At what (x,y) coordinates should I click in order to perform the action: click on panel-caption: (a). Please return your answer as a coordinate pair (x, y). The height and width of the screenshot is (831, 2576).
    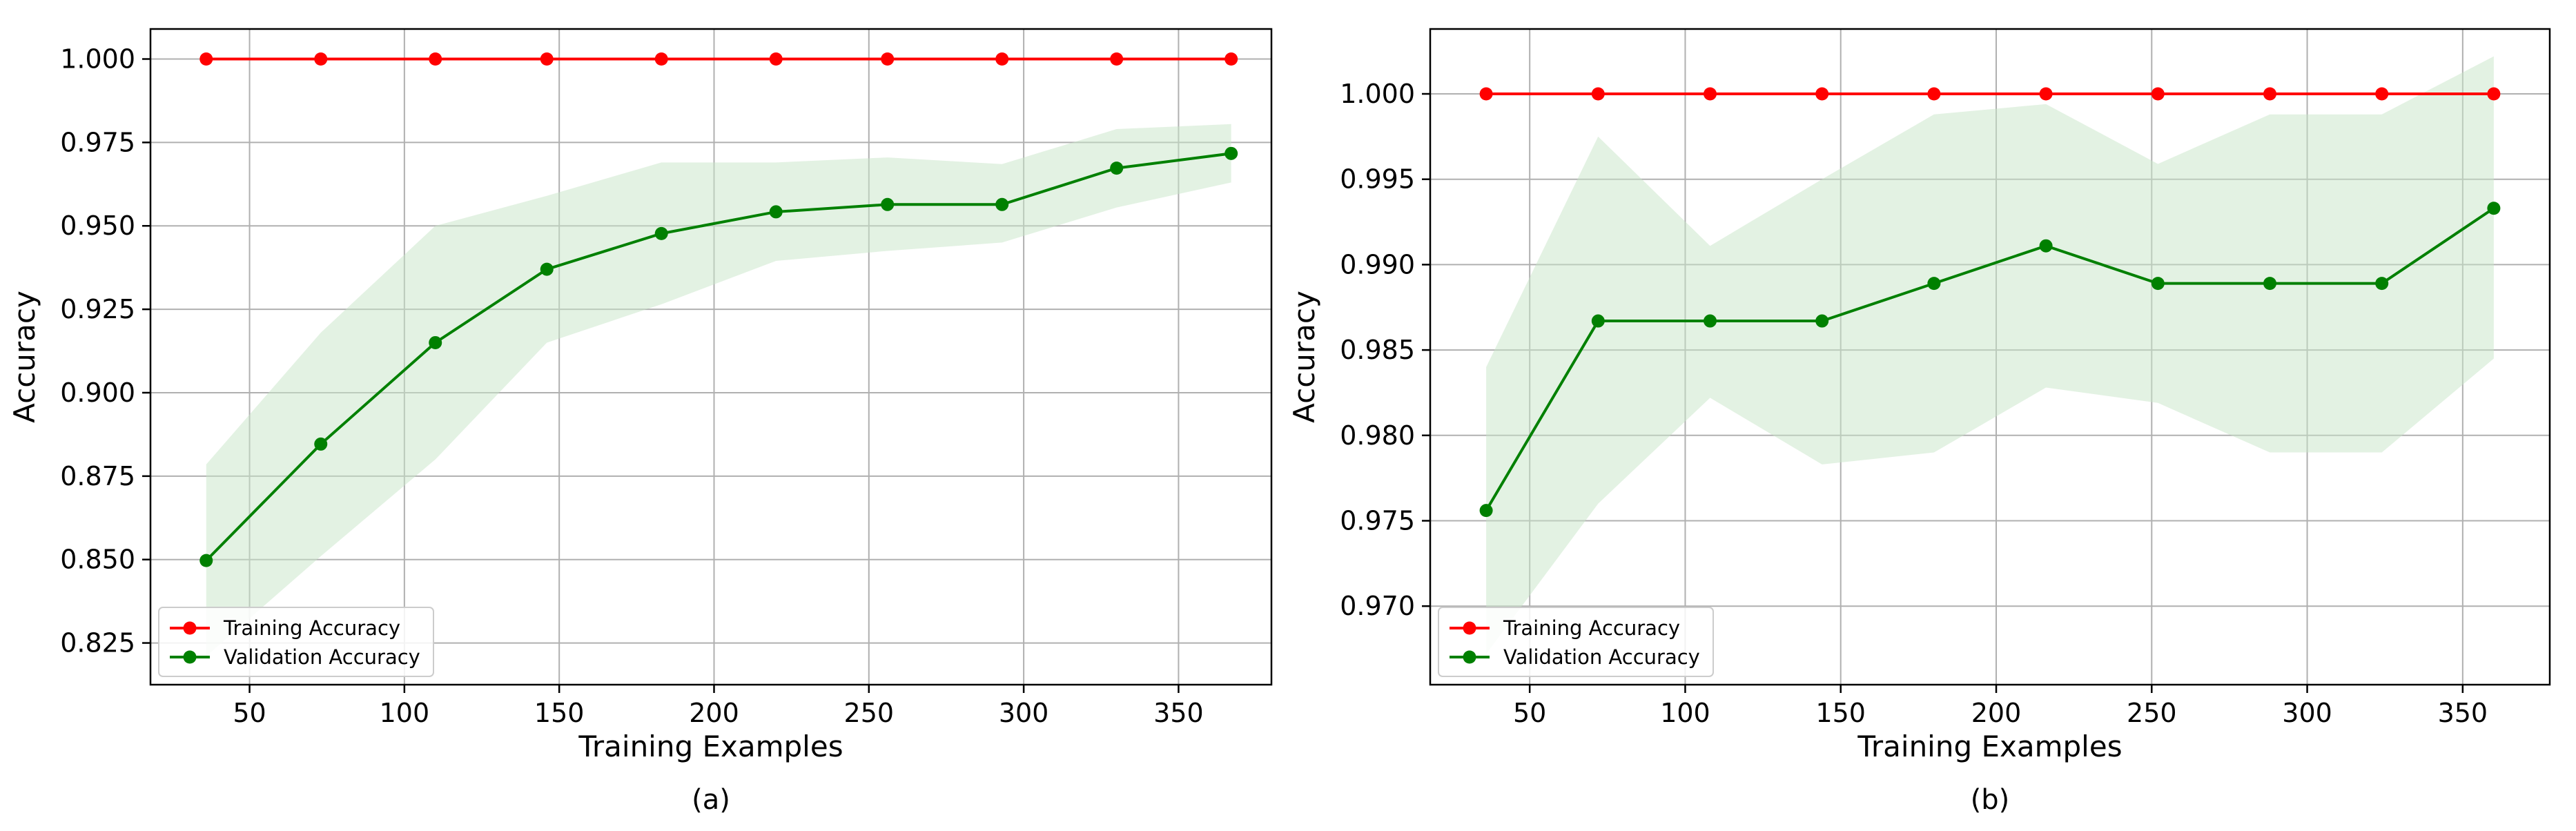
    Looking at the image, I should click on (711, 800).